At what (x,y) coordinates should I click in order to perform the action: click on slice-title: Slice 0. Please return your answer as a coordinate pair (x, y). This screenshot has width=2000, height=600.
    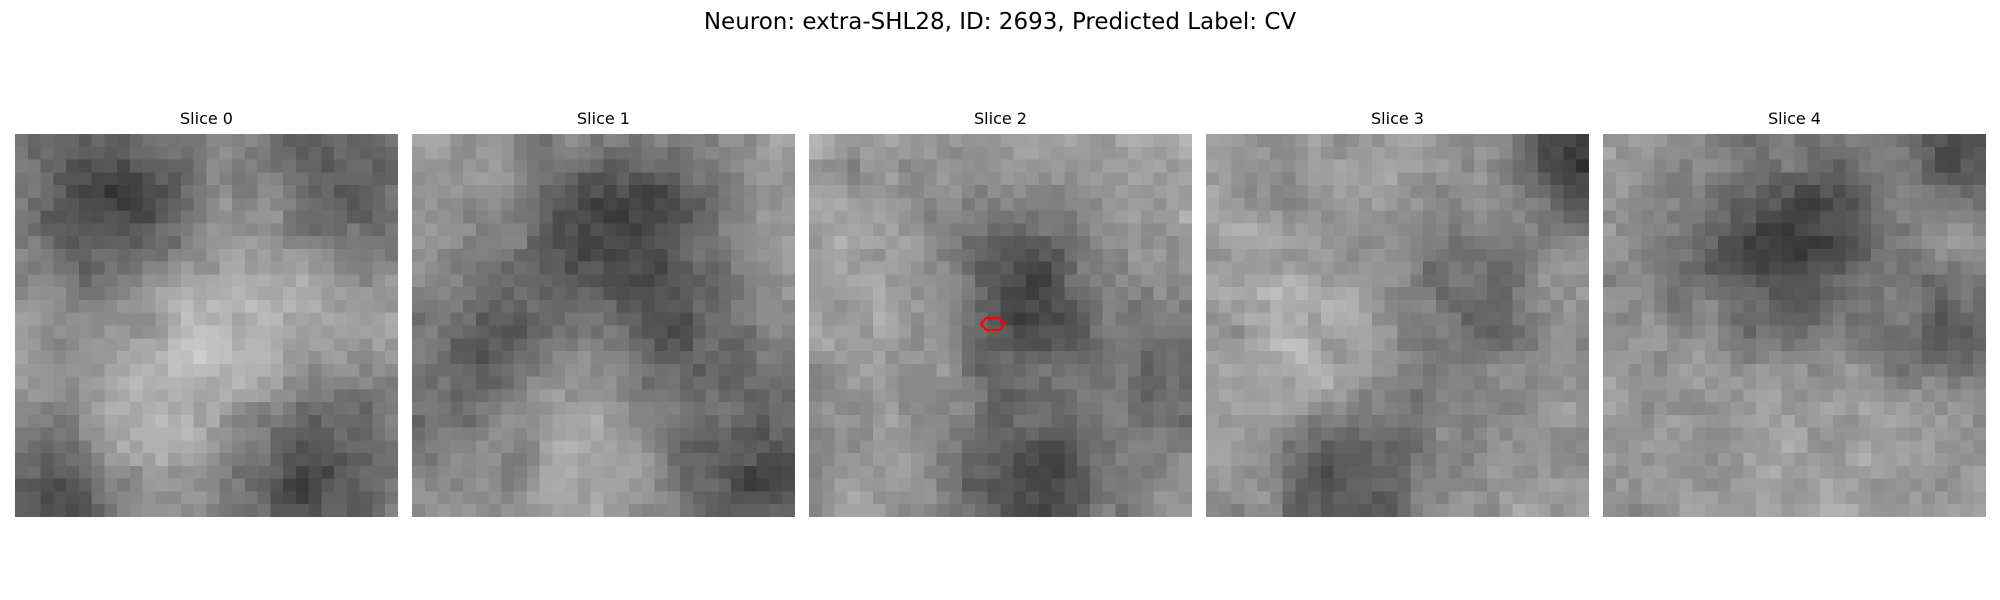
    Looking at the image, I should click on (206, 118).